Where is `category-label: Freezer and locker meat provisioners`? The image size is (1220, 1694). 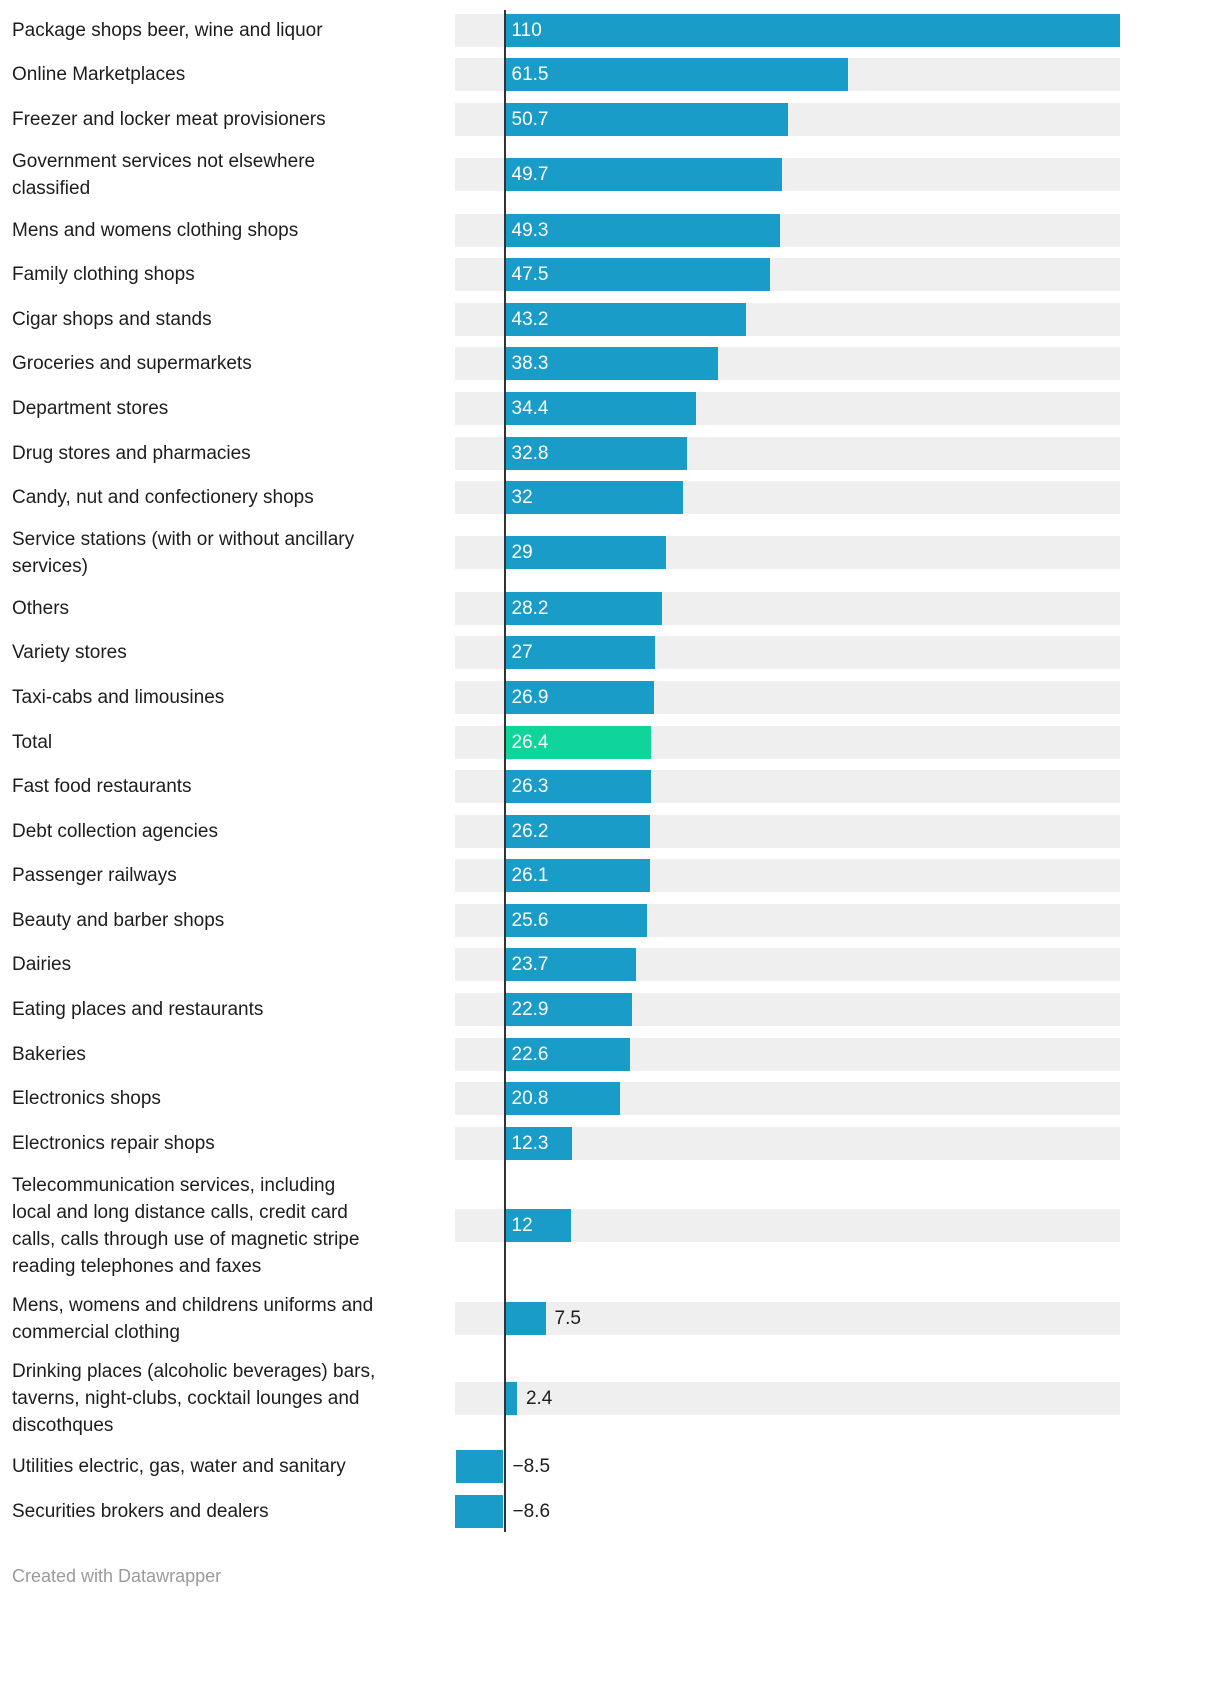
category-label: Freezer and locker meat provisioners is located at coordinates (169, 119).